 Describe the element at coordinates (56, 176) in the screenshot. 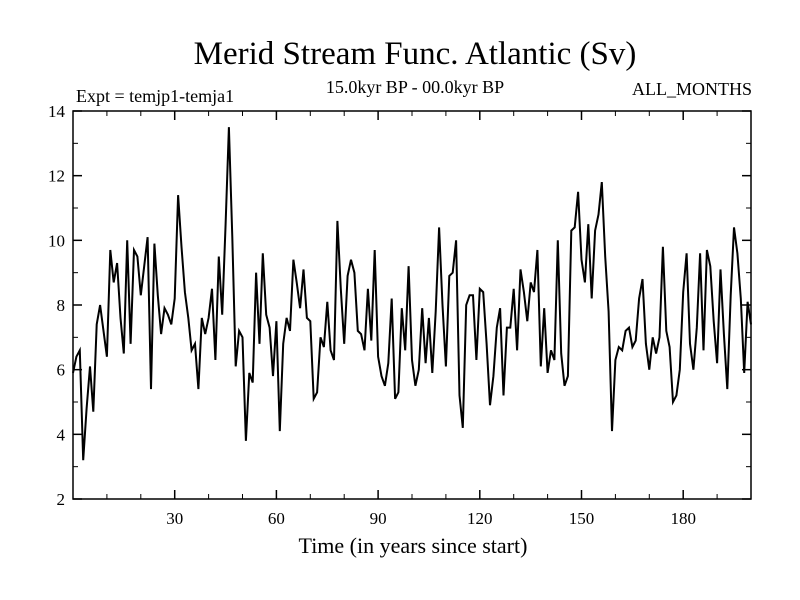

I see `y-tick-label: 12` at that location.